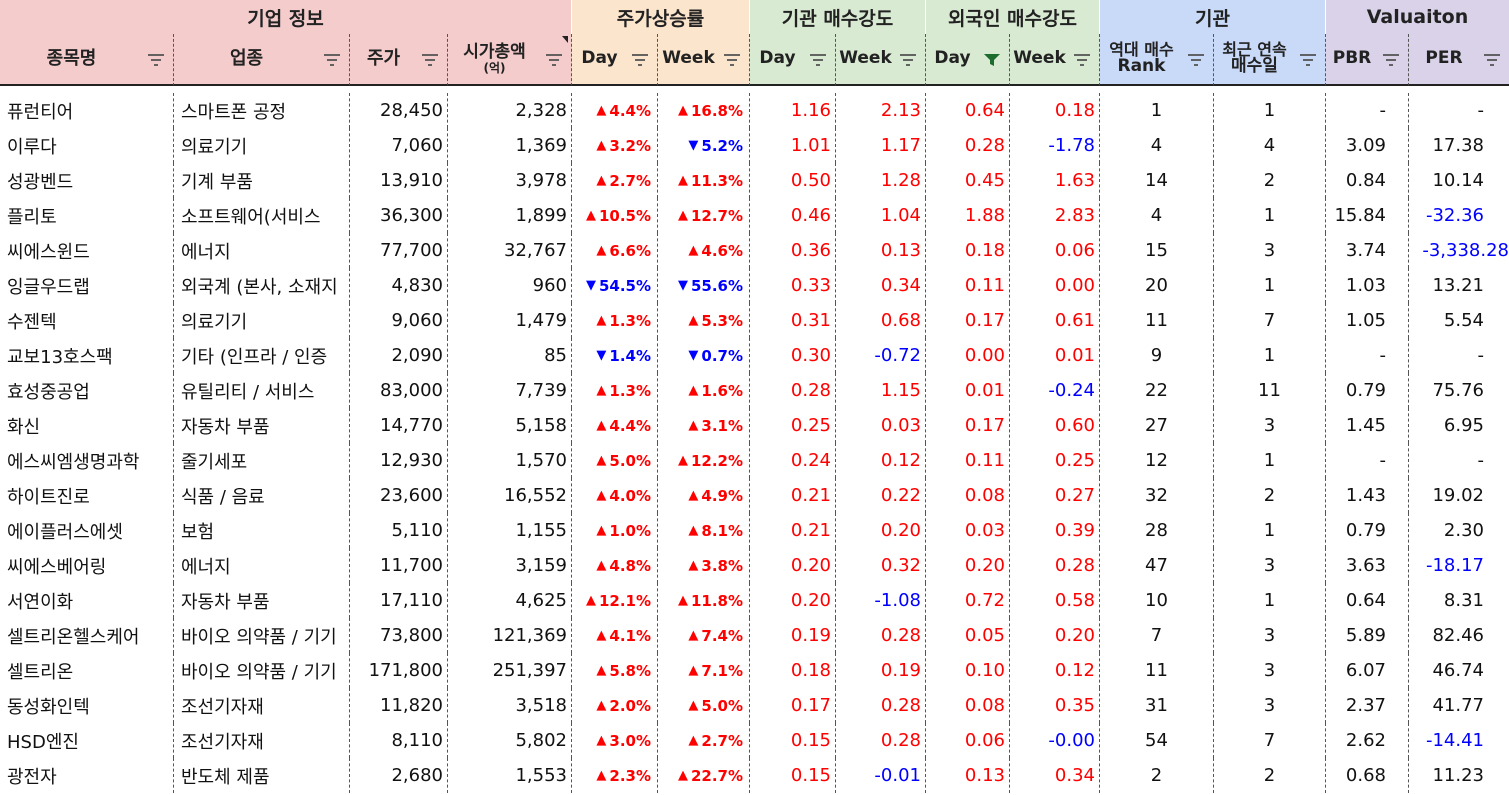  What do you see at coordinates (87, 775) in the screenshot?
I see `cell-name: 광전자` at bounding box center [87, 775].